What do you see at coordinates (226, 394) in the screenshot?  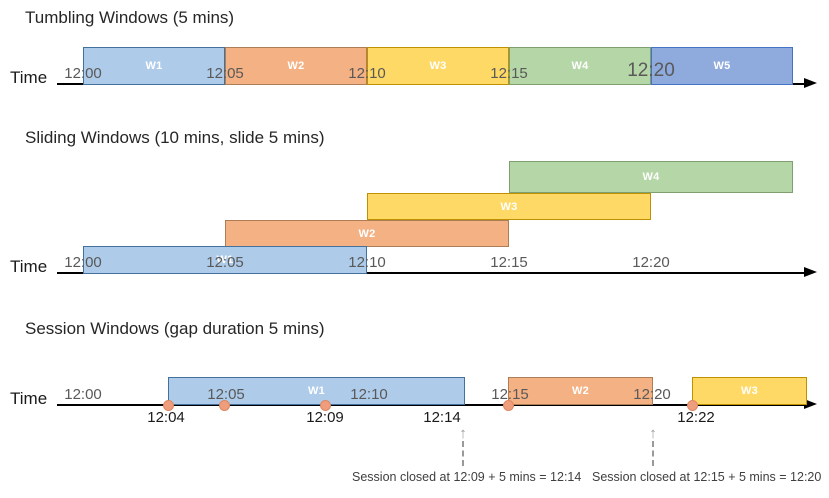 I see `axis-tick-label-session: 12:05` at bounding box center [226, 394].